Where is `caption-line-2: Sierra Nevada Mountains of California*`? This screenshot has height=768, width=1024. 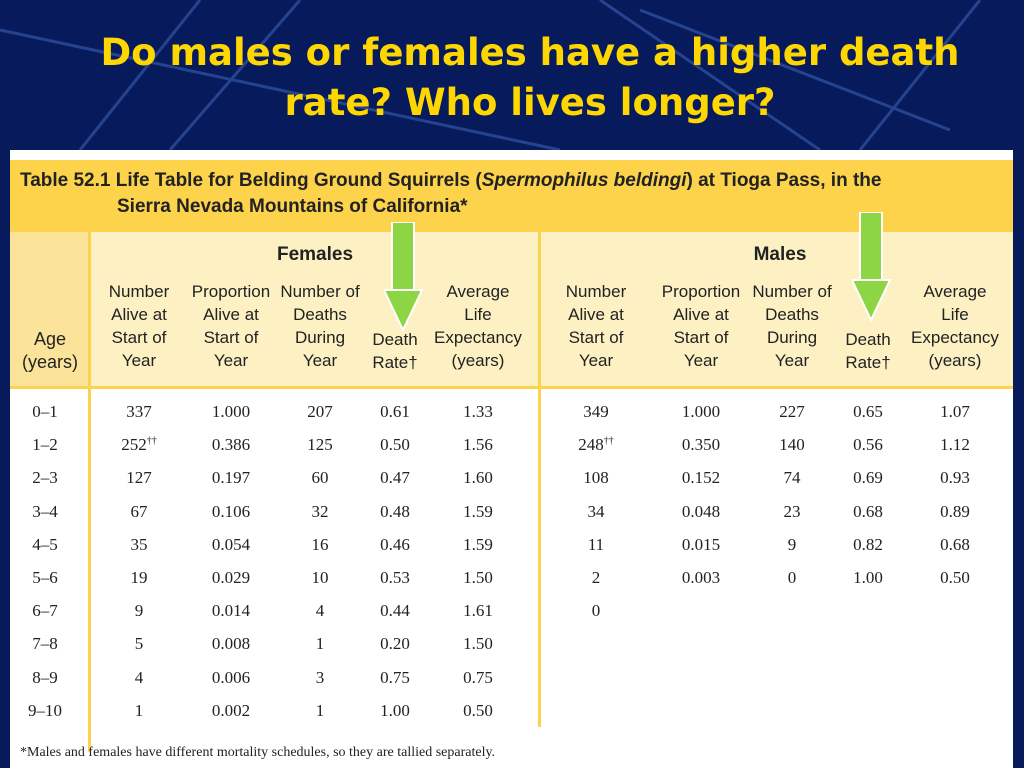 caption-line-2: Sierra Nevada Mountains of California* is located at coordinates (292, 206).